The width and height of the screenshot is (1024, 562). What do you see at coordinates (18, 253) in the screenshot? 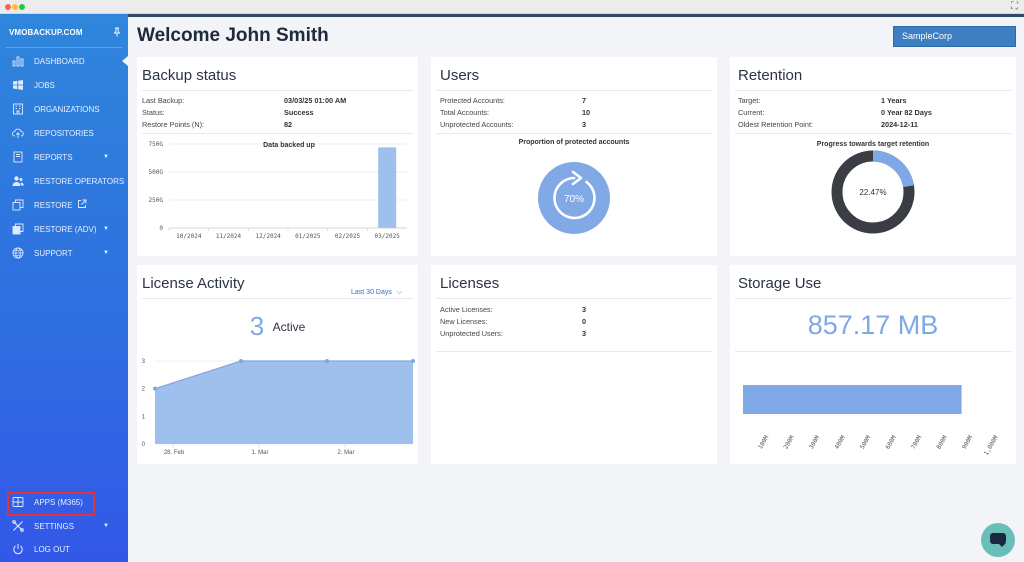
I see `globe-icon` at bounding box center [18, 253].